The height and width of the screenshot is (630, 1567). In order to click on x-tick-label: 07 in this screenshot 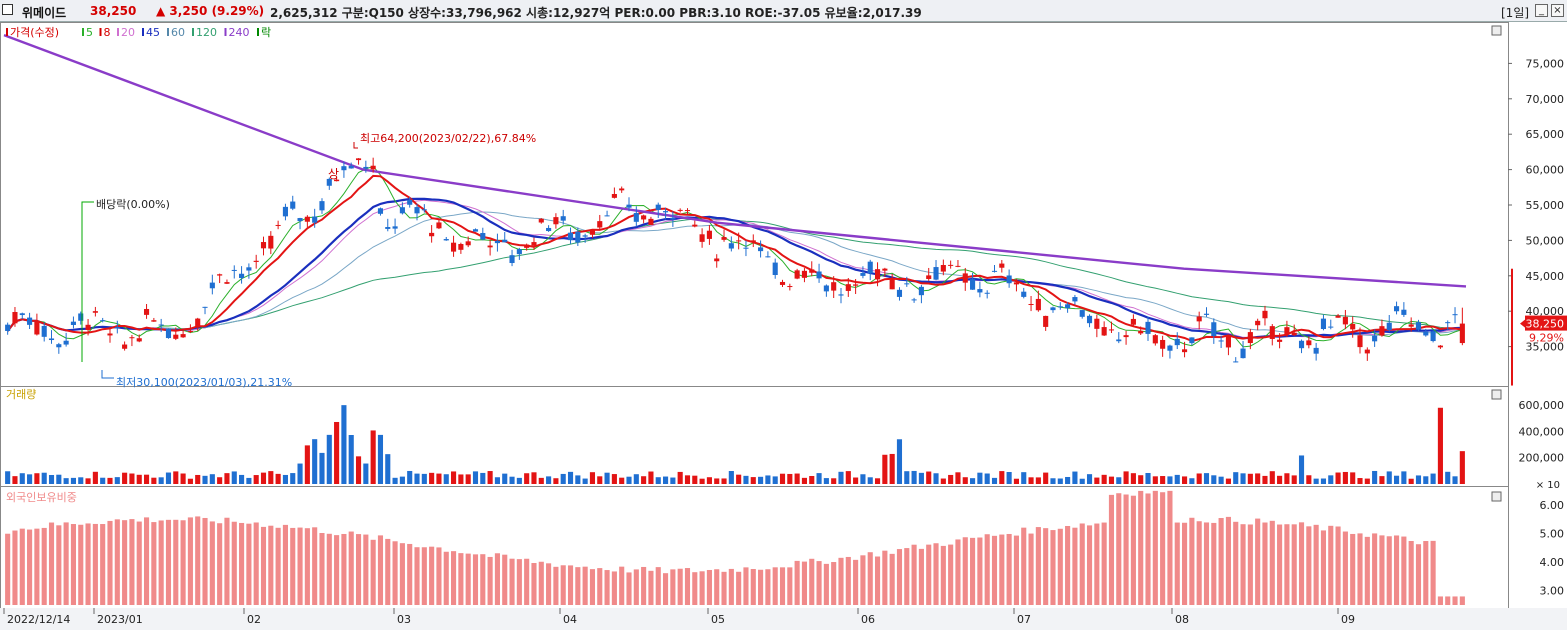, I will do `click(1024, 619)`.